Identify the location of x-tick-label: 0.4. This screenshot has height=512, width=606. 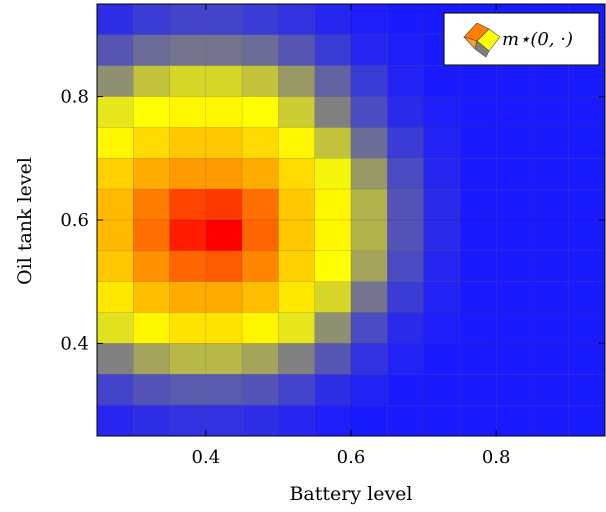
(206, 457).